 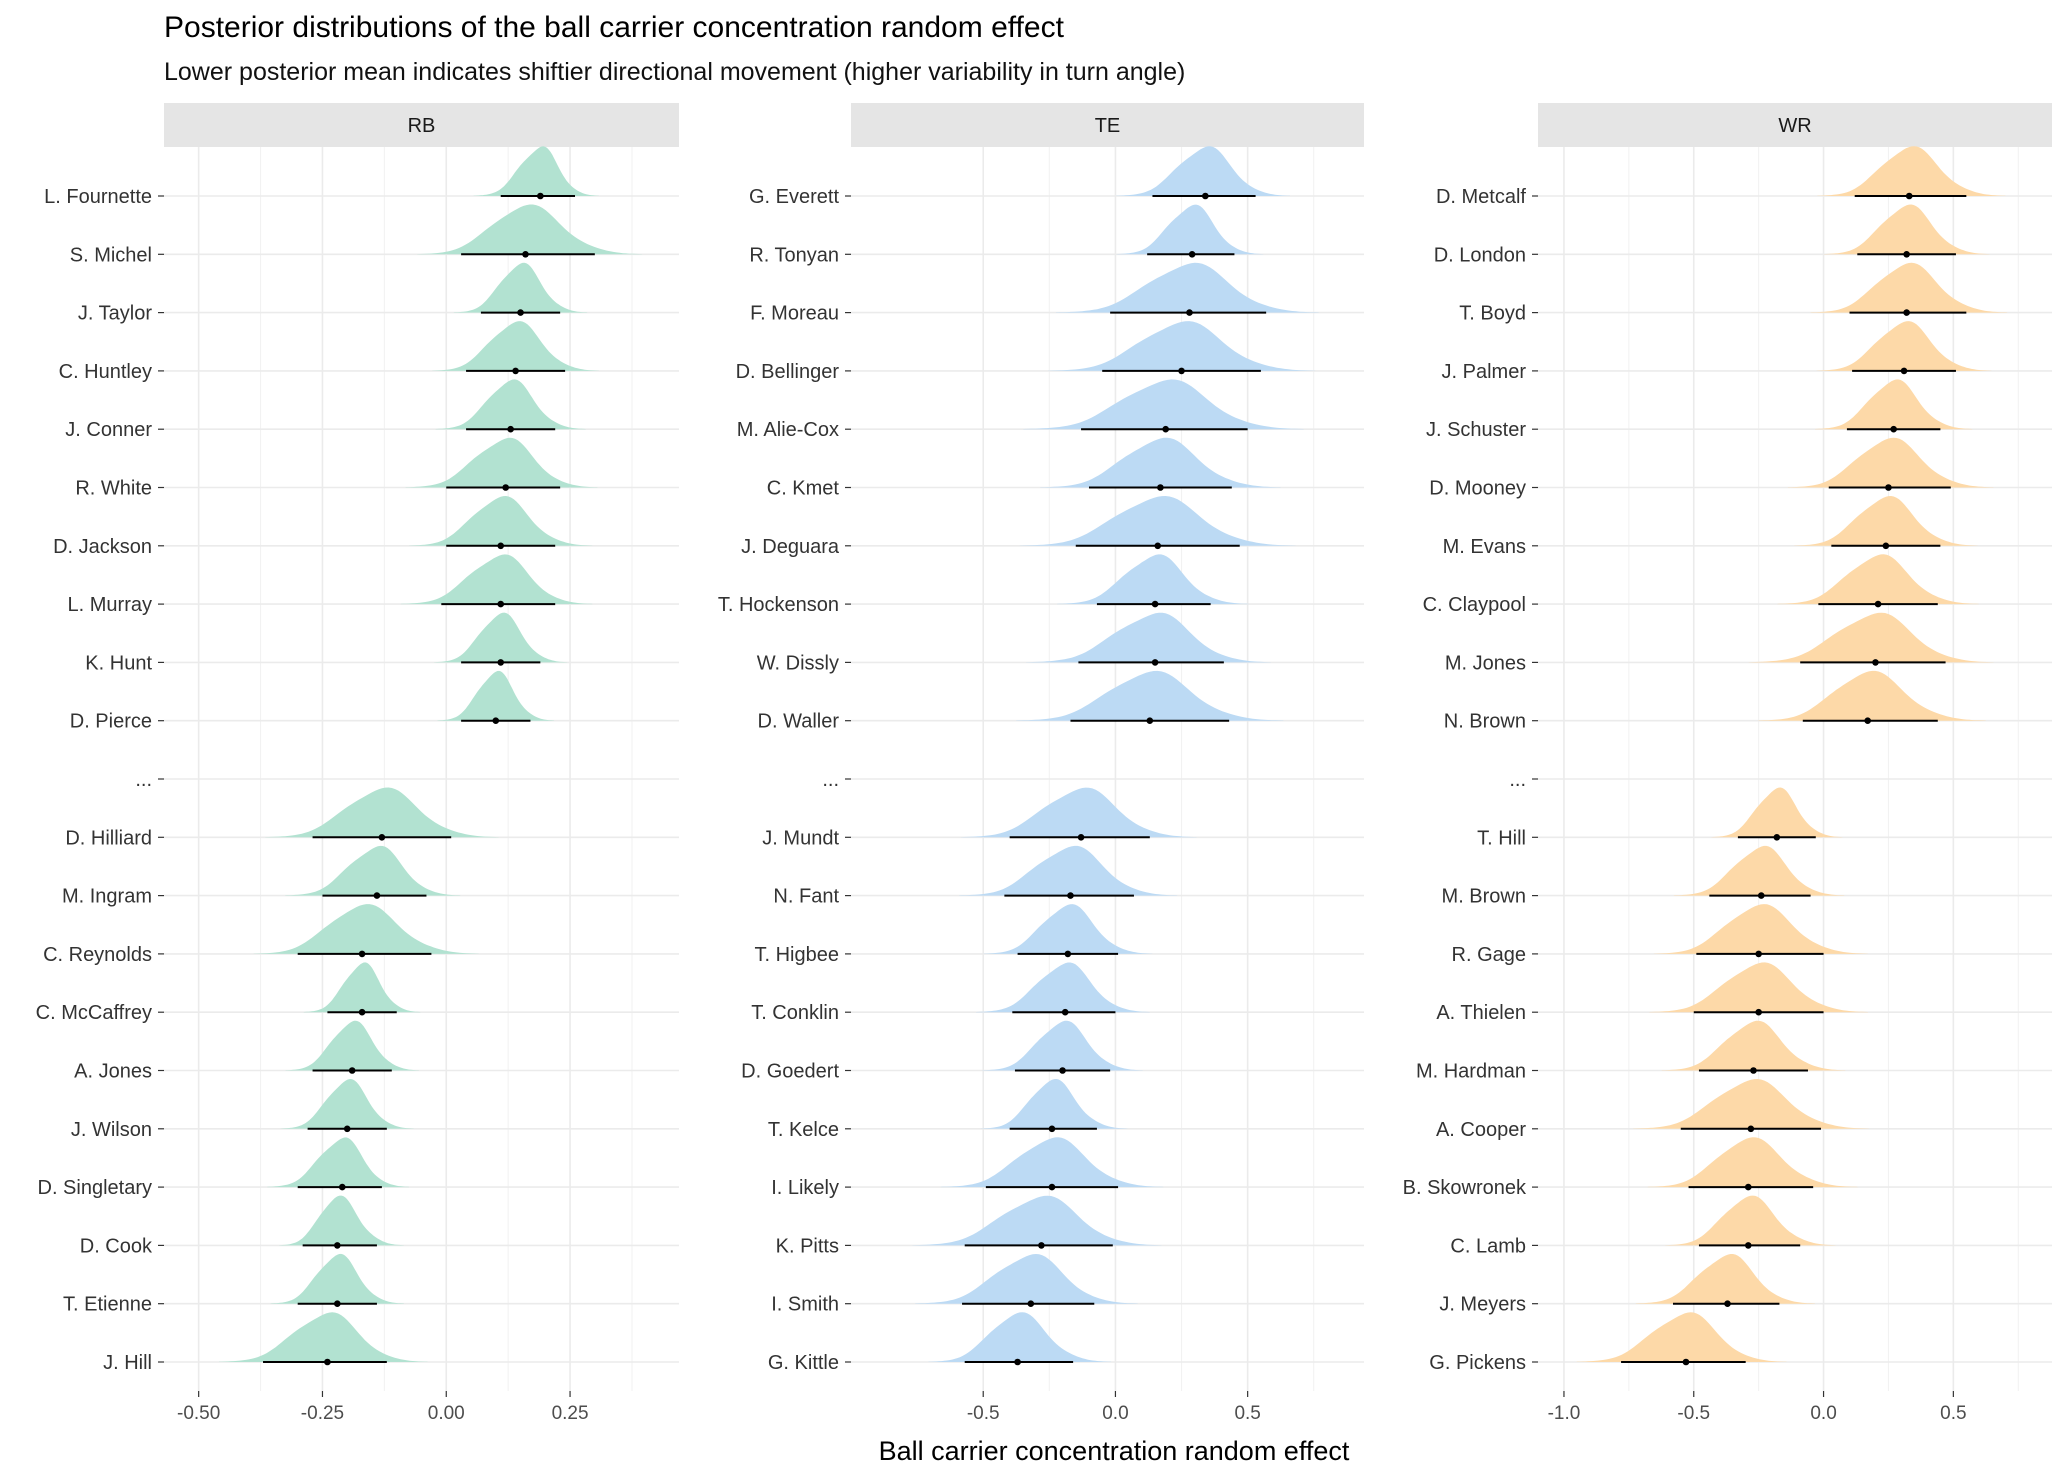 What do you see at coordinates (1752, 1162) in the screenshot?
I see `density-b-skowronek` at bounding box center [1752, 1162].